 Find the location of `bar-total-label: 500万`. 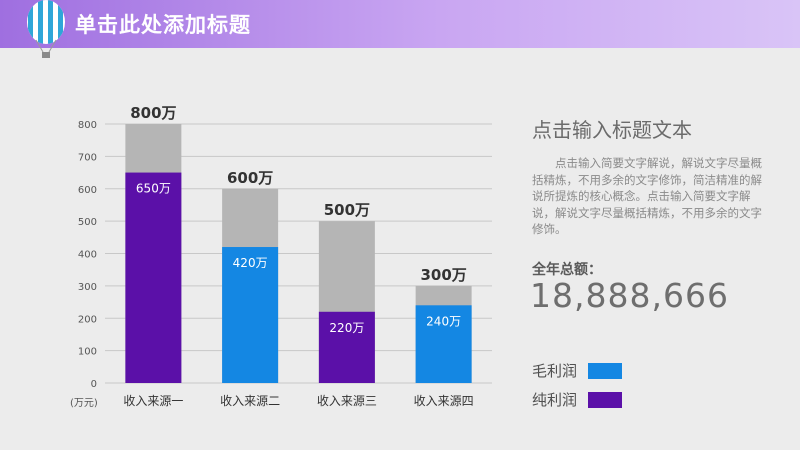

bar-total-label: 500万 is located at coordinates (347, 210).